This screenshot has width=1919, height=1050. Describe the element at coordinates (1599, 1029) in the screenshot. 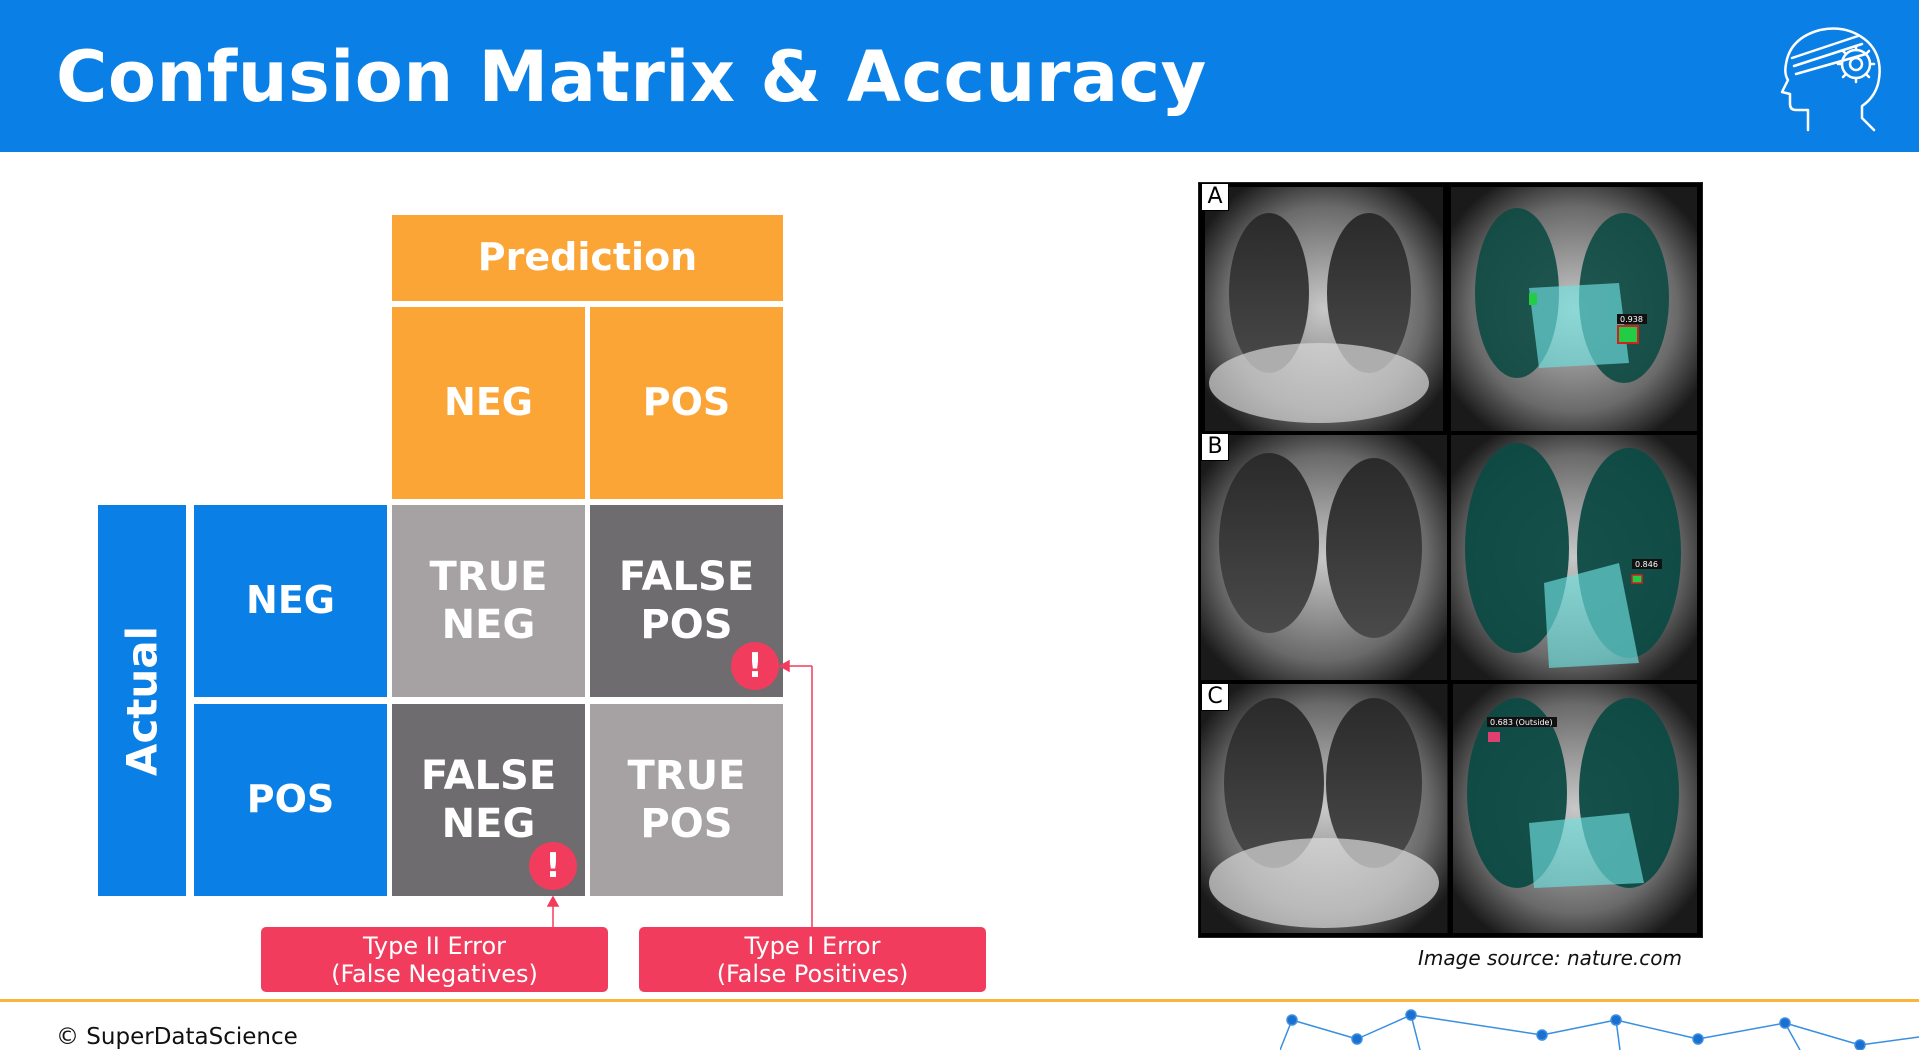

I see `network-graphic` at that location.